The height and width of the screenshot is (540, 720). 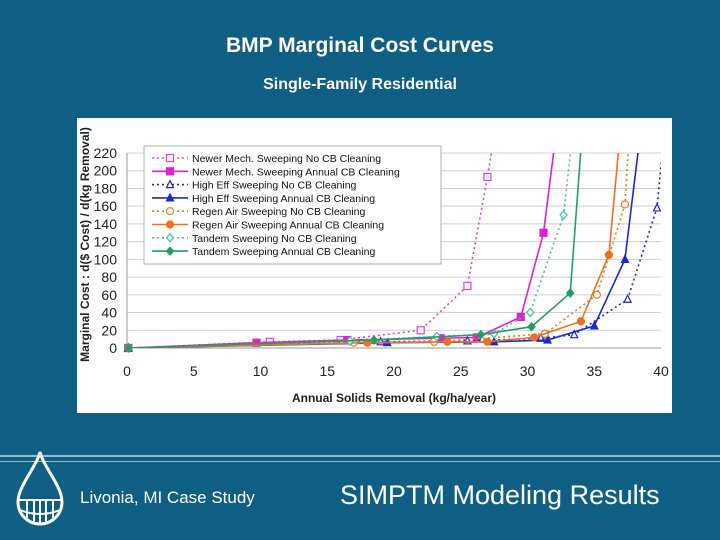 What do you see at coordinates (360, 84) in the screenshot?
I see `slide-subtitle: Single-Family Residential` at bounding box center [360, 84].